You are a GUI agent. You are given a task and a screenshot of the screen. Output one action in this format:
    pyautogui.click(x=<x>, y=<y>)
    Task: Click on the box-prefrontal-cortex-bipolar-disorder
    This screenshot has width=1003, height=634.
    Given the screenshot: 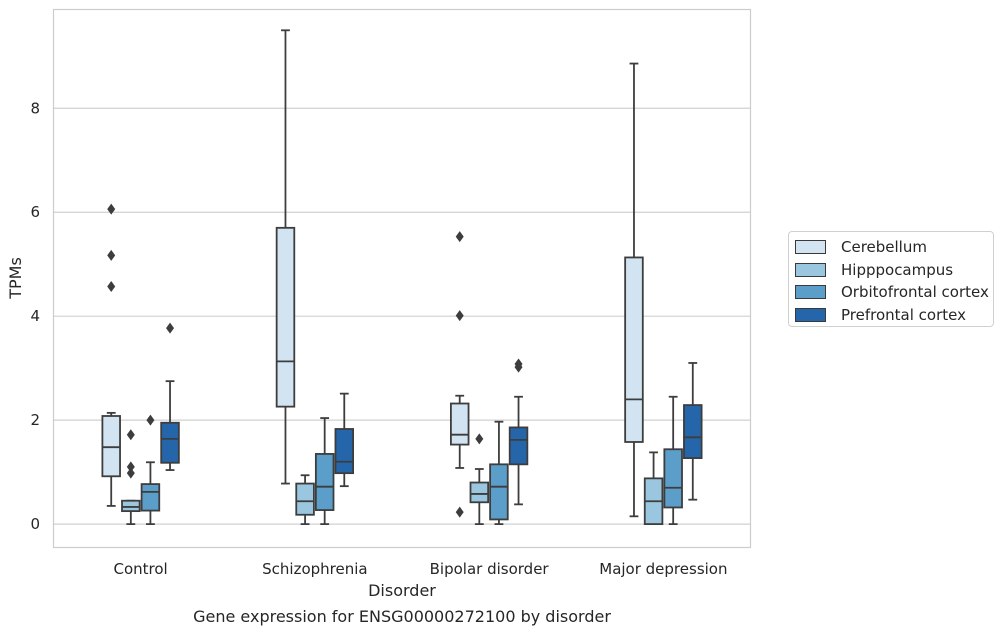 What is the action you would take?
    pyautogui.click(x=518, y=432)
    